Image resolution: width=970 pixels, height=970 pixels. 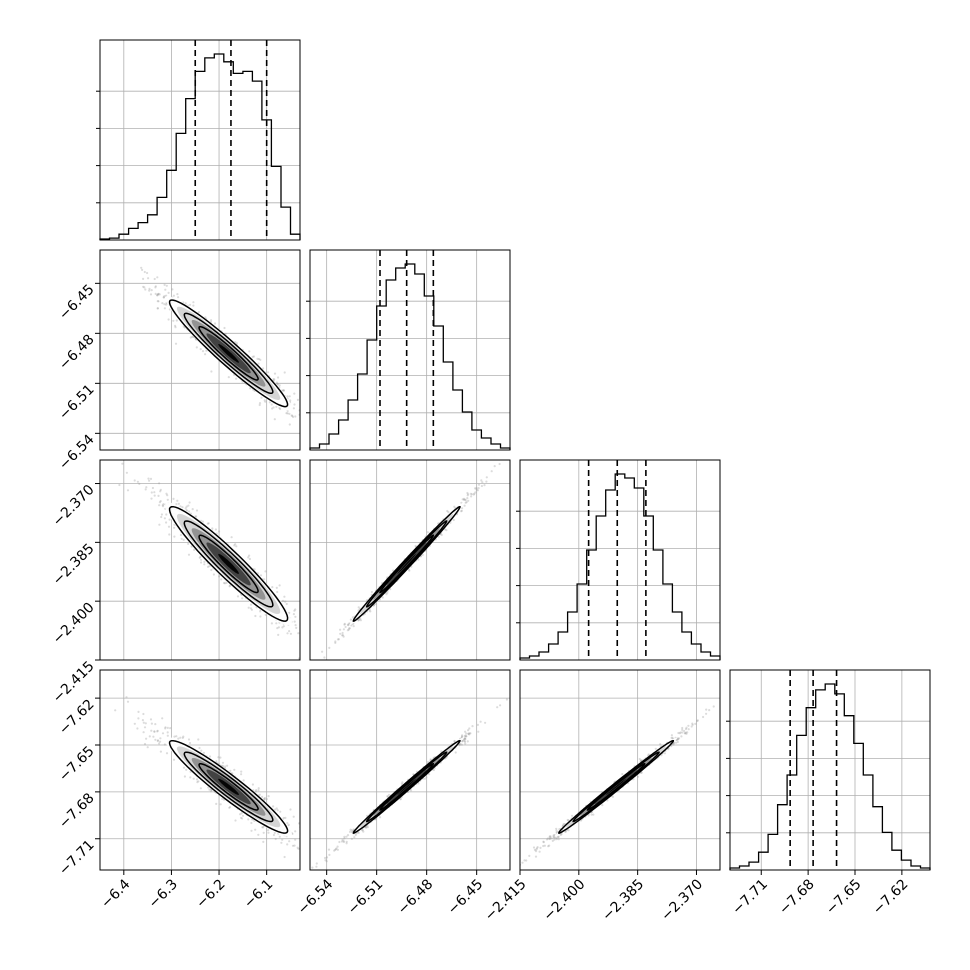 I want to click on diagonal-panel-frame, so click(x=830, y=770).